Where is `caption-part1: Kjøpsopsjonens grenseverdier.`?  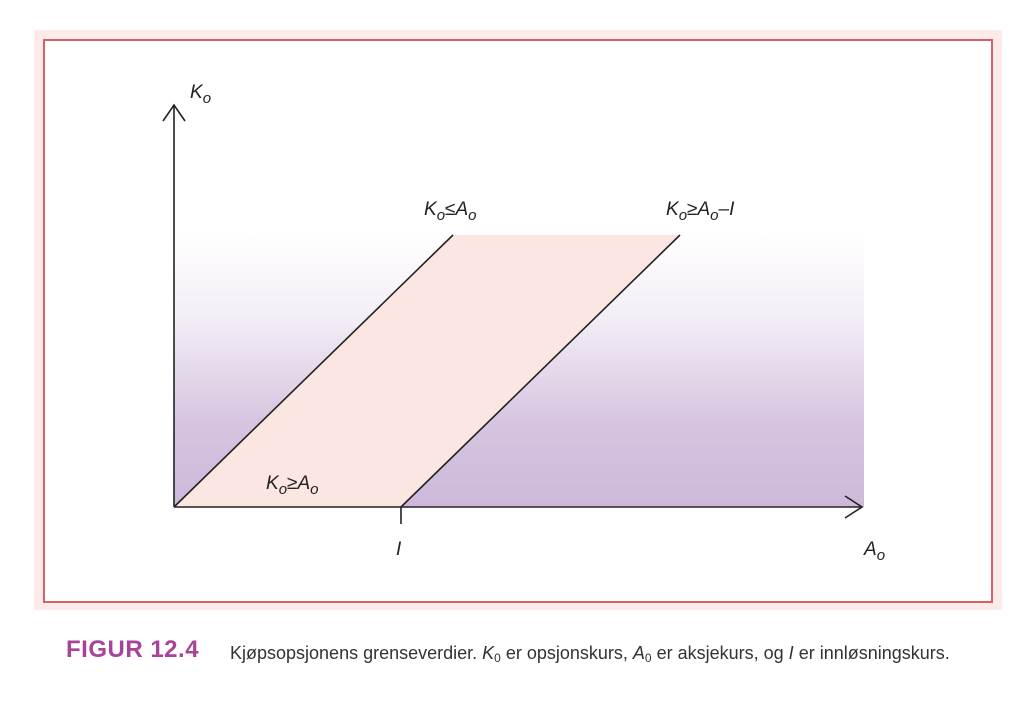
caption-part1: Kjøpsopsjonens grenseverdier. is located at coordinates (356, 653).